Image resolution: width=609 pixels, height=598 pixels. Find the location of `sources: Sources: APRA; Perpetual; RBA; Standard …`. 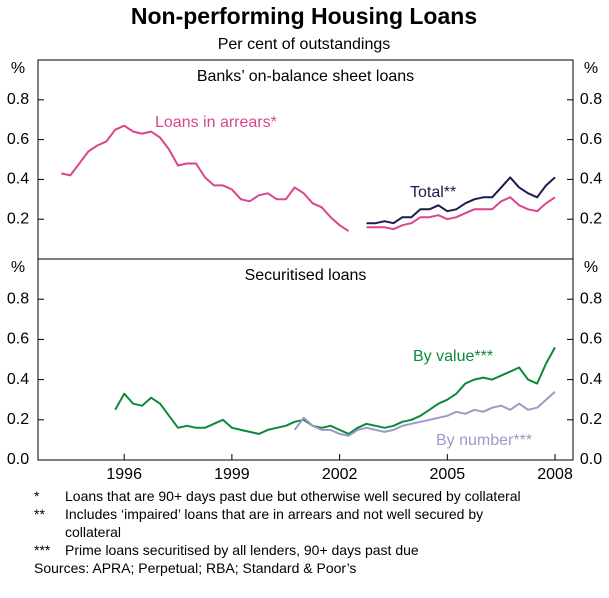

sources: Sources: APRA; Perpetual; RBA; Standard … is located at coordinates (195, 568).